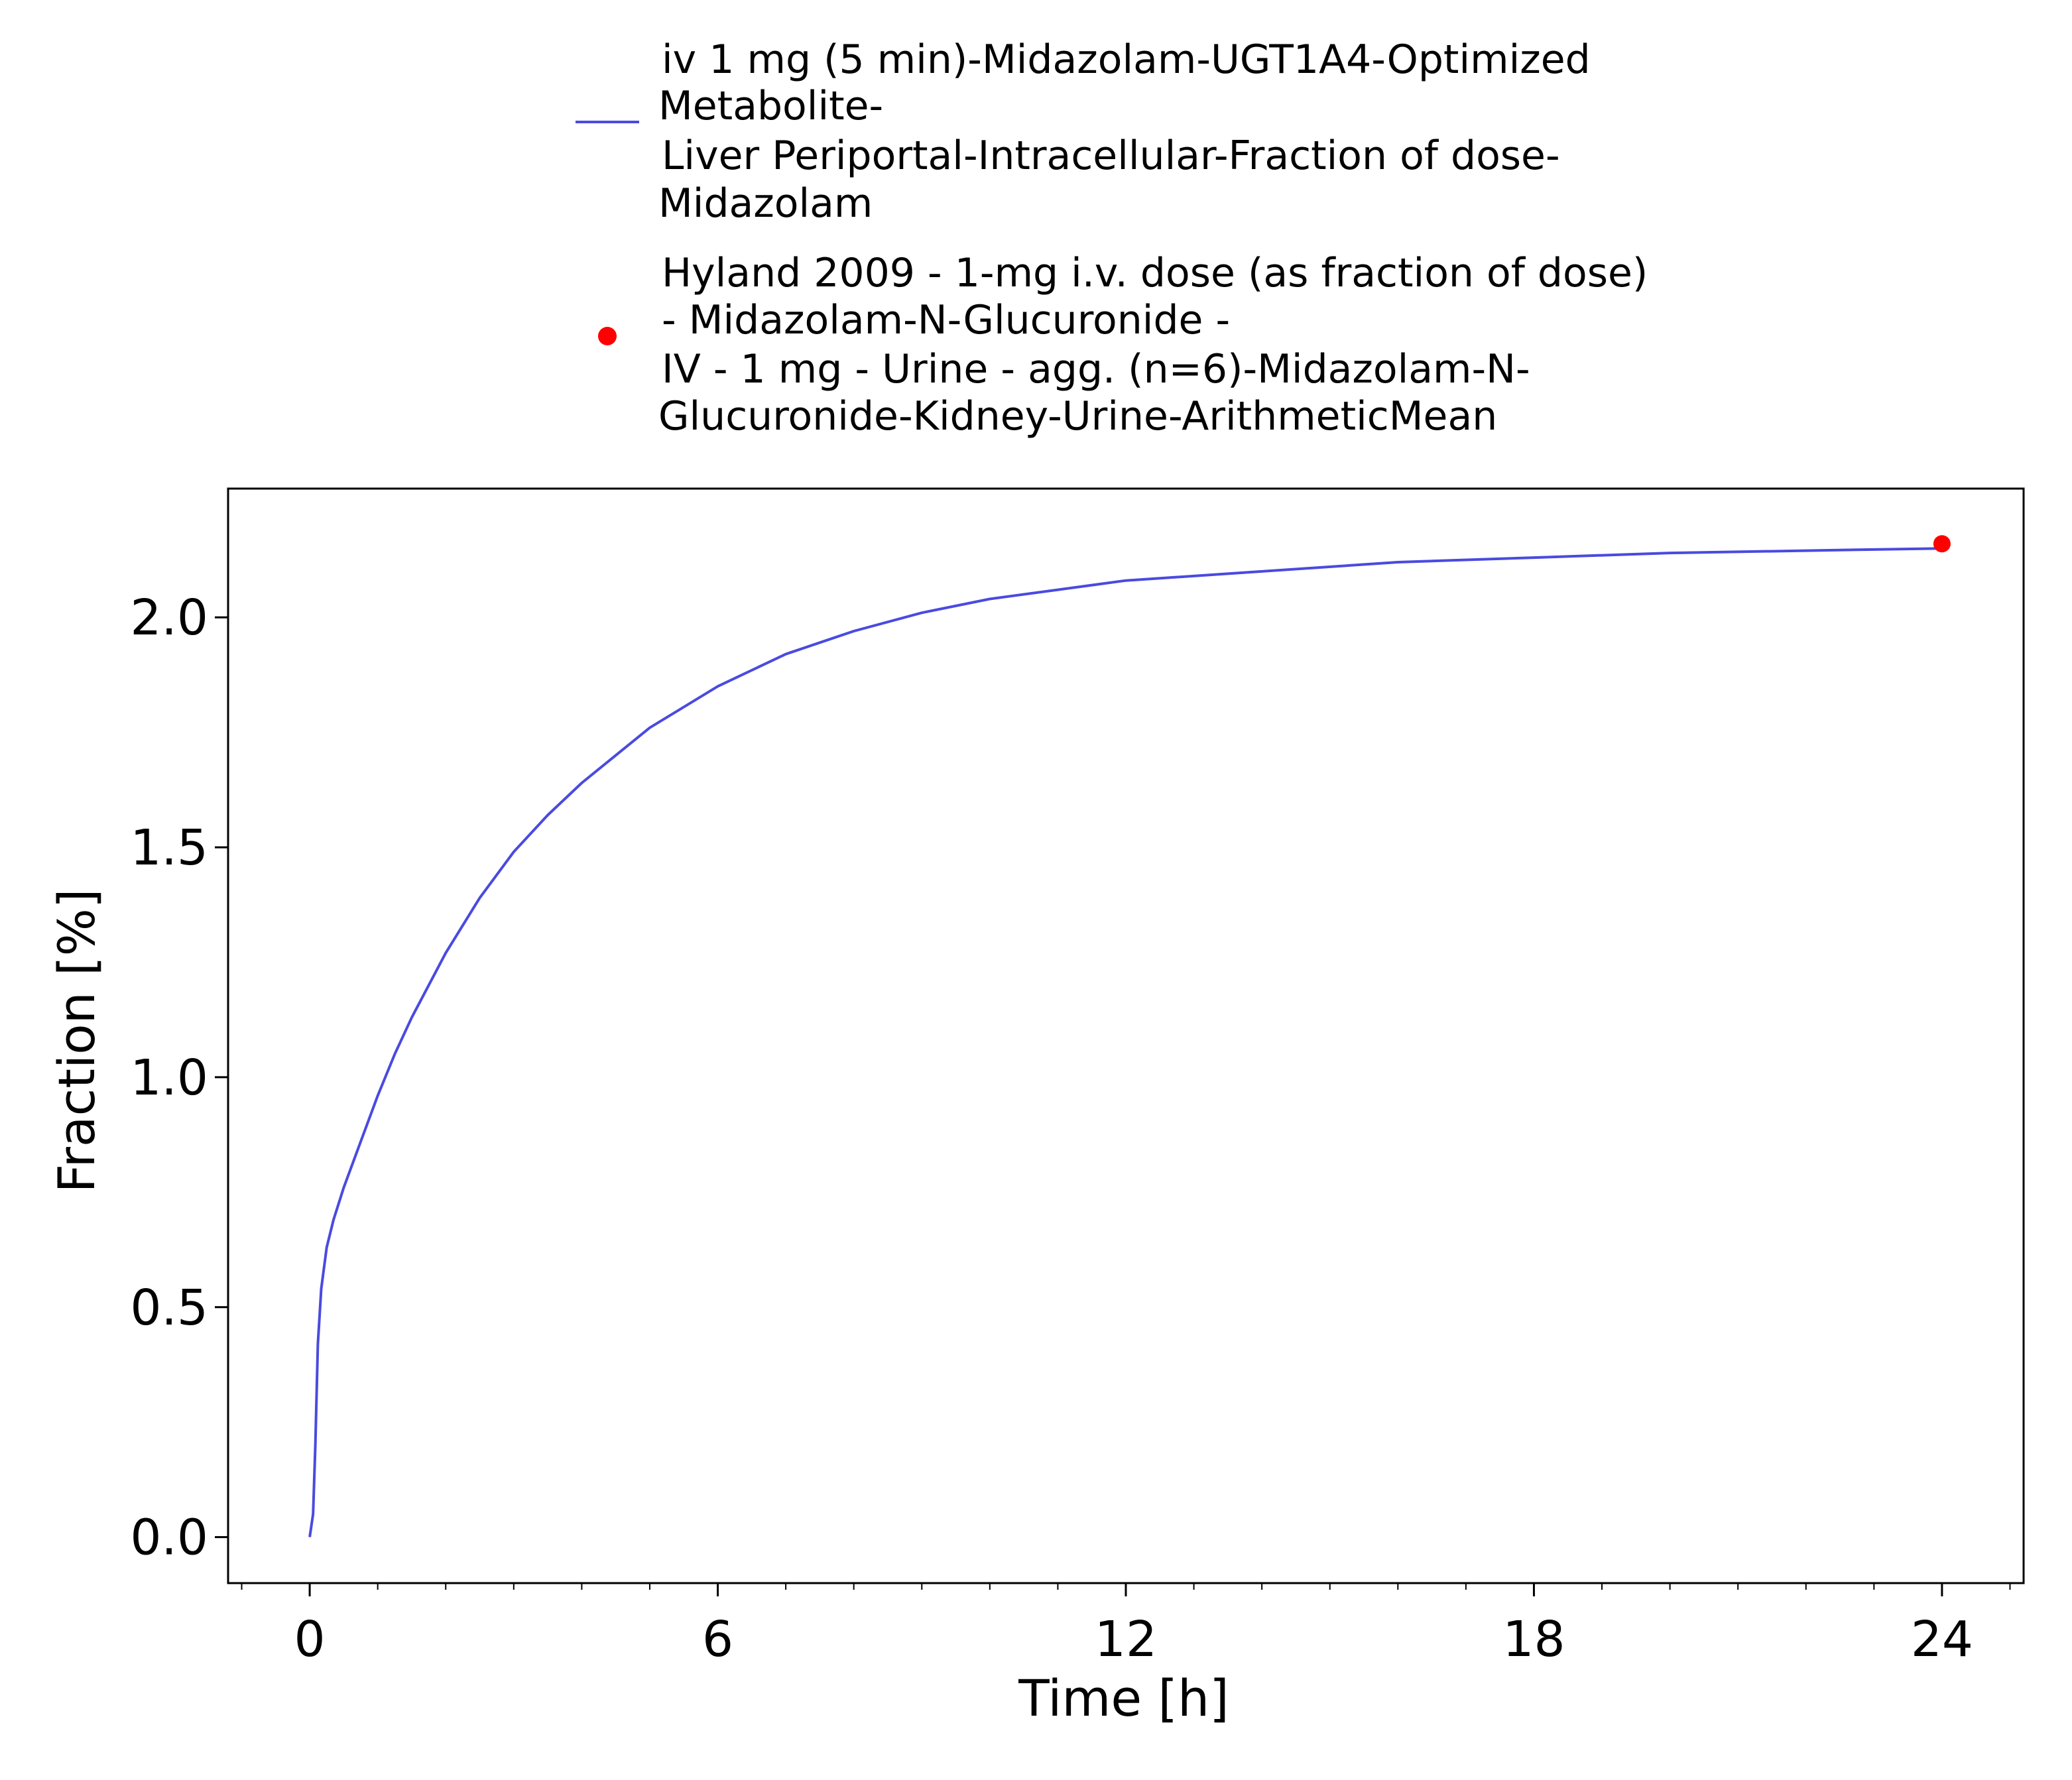  Describe the element at coordinates (1123, 1698) in the screenshot. I see `x-axis-label: Time [h]` at that location.